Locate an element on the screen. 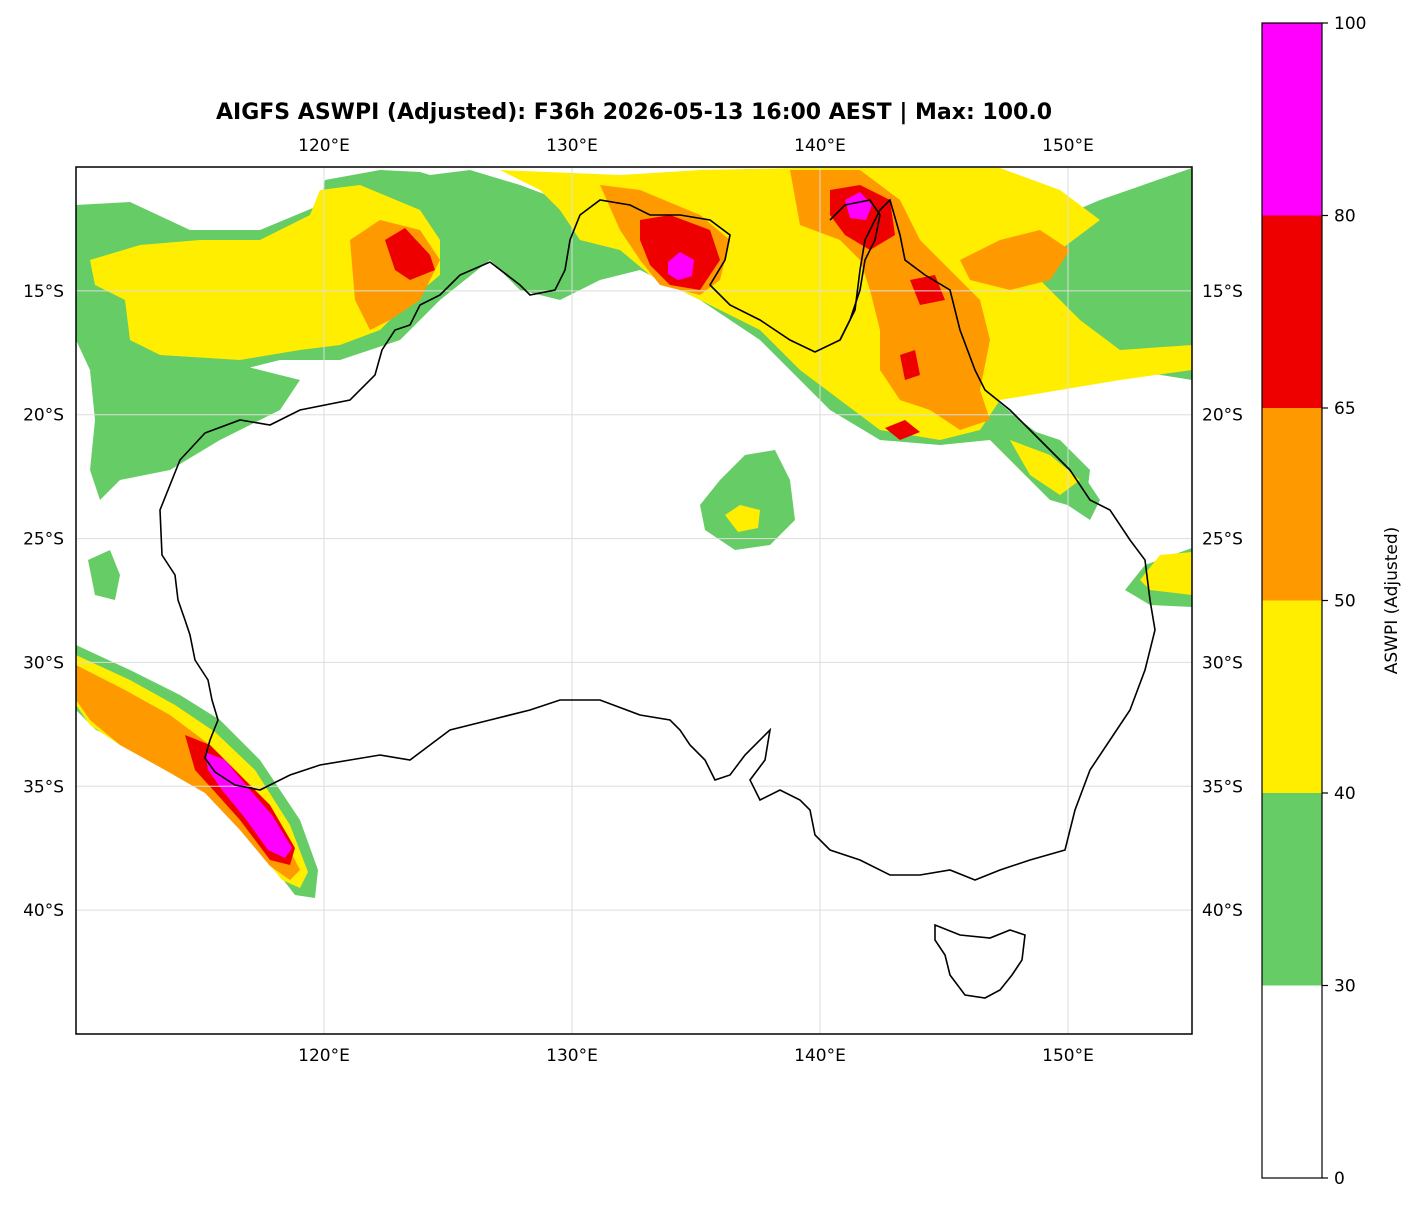 The width and height of the screenshot is (1416, 1205). lon-tick-label-bottom-1: 130°E is located at coordinates (572, 1056).